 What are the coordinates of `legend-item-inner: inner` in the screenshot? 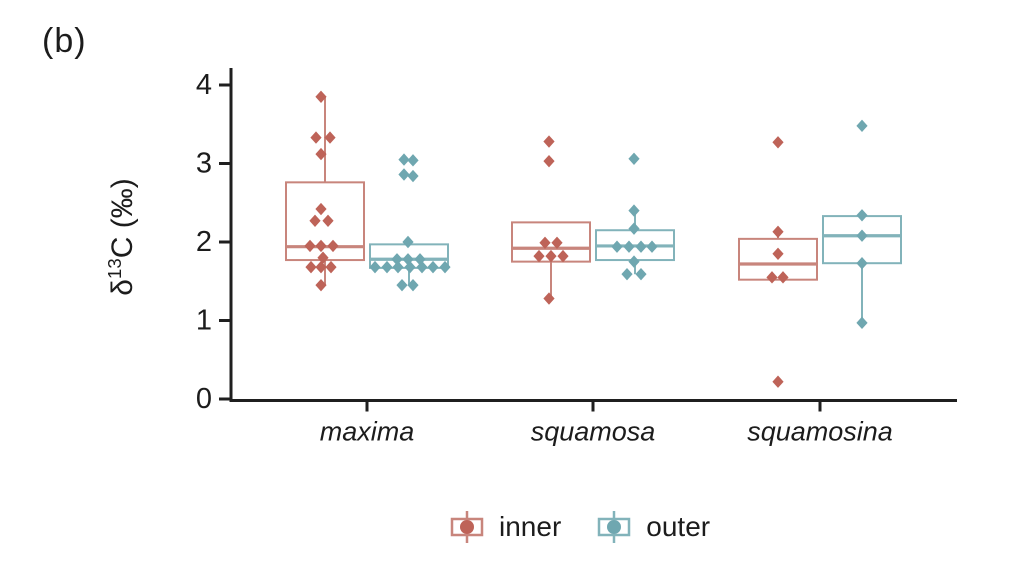 It's located at (504, 527).